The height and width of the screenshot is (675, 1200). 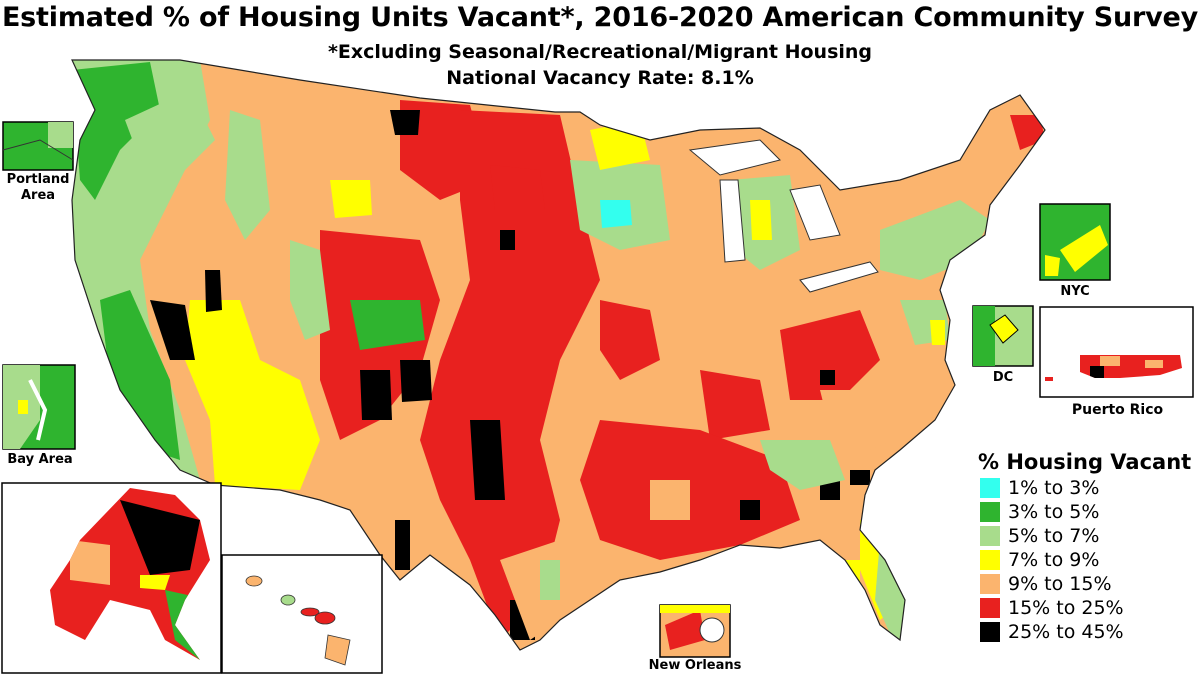 I want to click on lake-erie, so click(x=839, y=277).